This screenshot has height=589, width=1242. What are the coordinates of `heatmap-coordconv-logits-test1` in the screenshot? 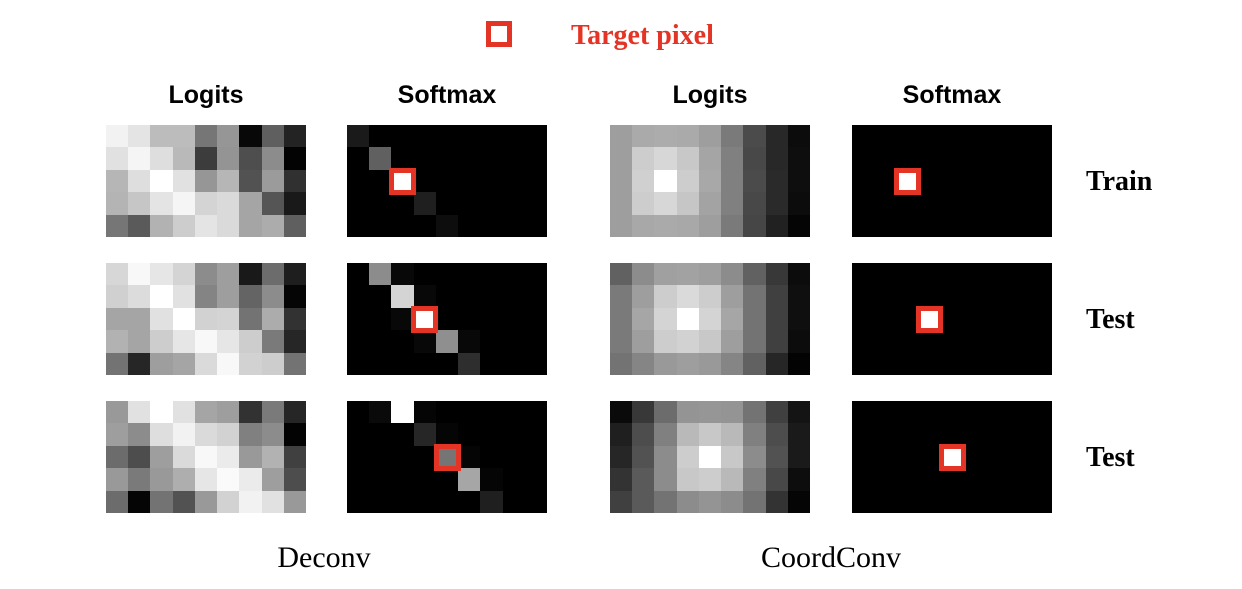 It's located at (710, 319).